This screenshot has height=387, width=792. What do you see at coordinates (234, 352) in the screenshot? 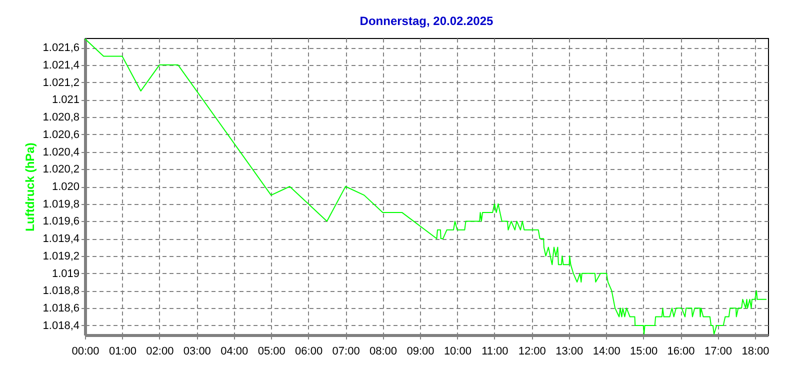
I see `x-tick-label: 04:00` at bounding box center [234, 352].